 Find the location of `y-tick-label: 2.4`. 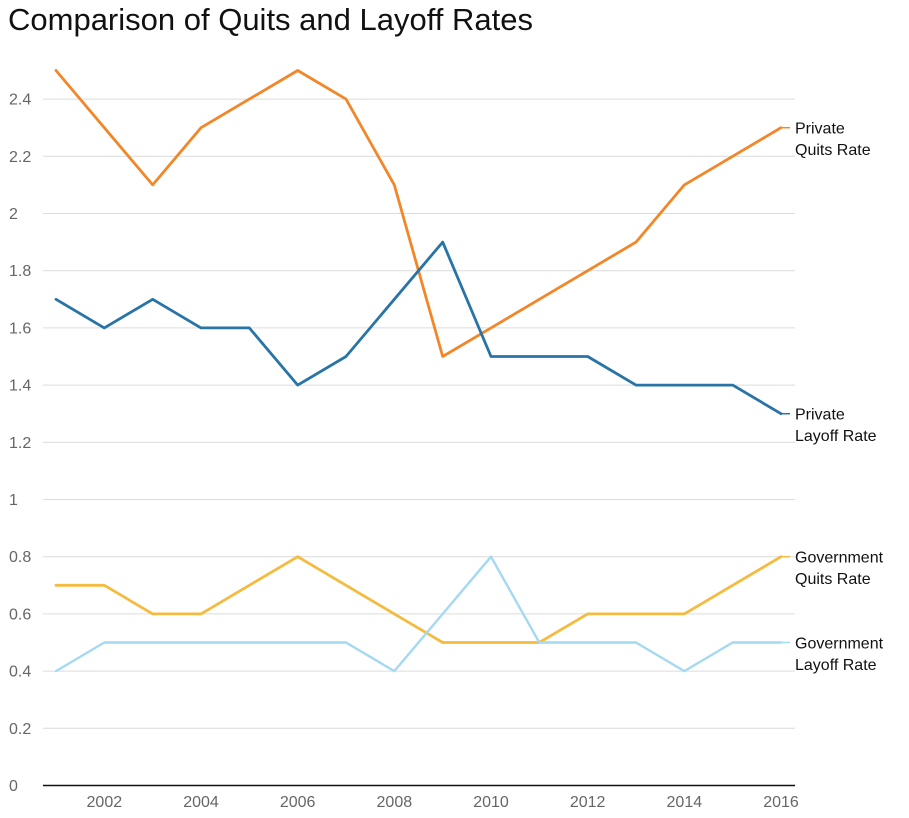

y-tick-label: 2.4 is located at coordinates (20, 100).